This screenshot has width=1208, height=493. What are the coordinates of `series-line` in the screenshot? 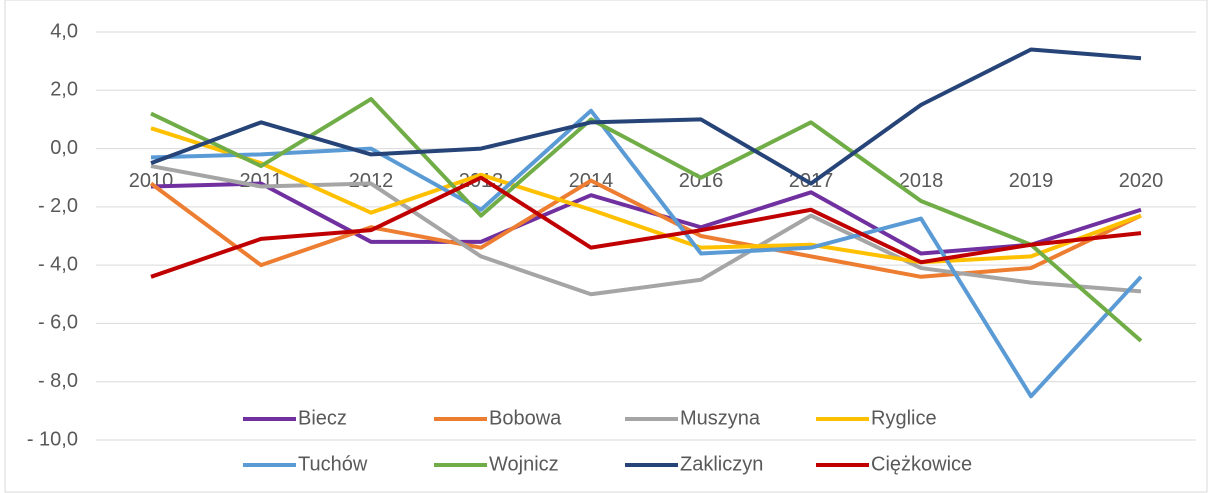 It's located at (646, 218).